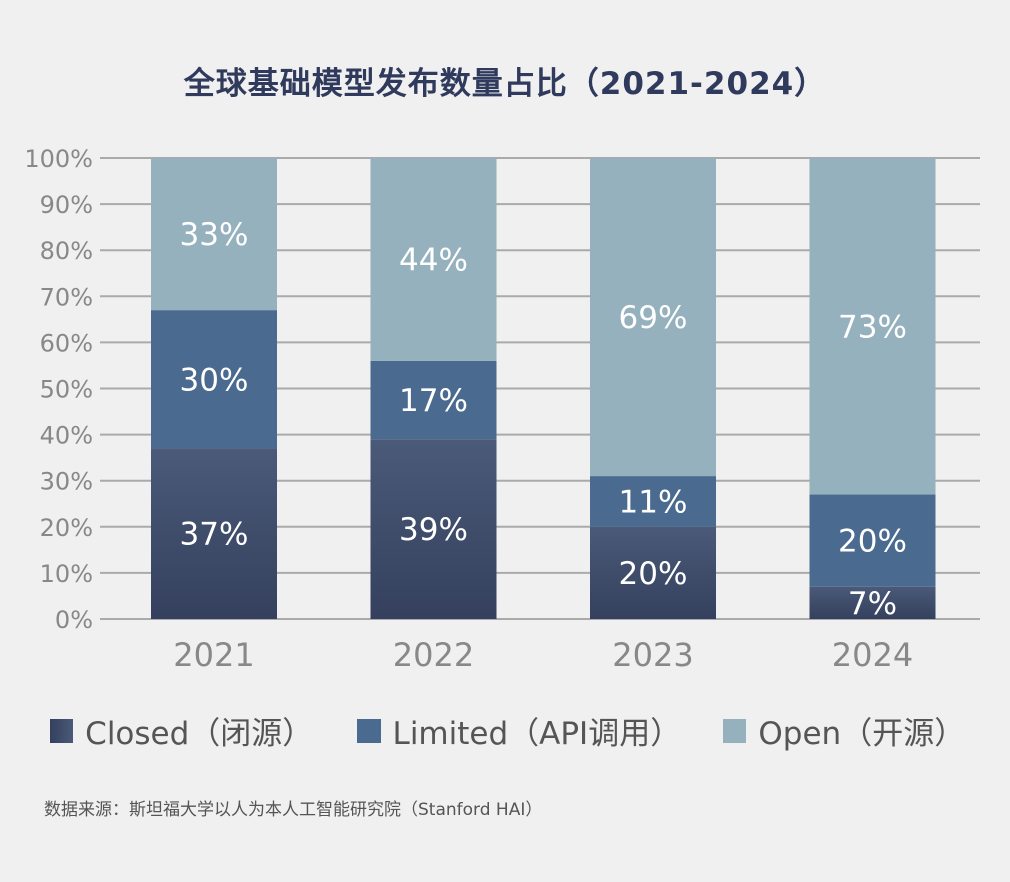 The height and width of the screenshot is (882, 1010). What do you see at coordinates (66, 482) in the screenshot?
I see `y-tick-label: 30%` at bounding box center [66, 482].